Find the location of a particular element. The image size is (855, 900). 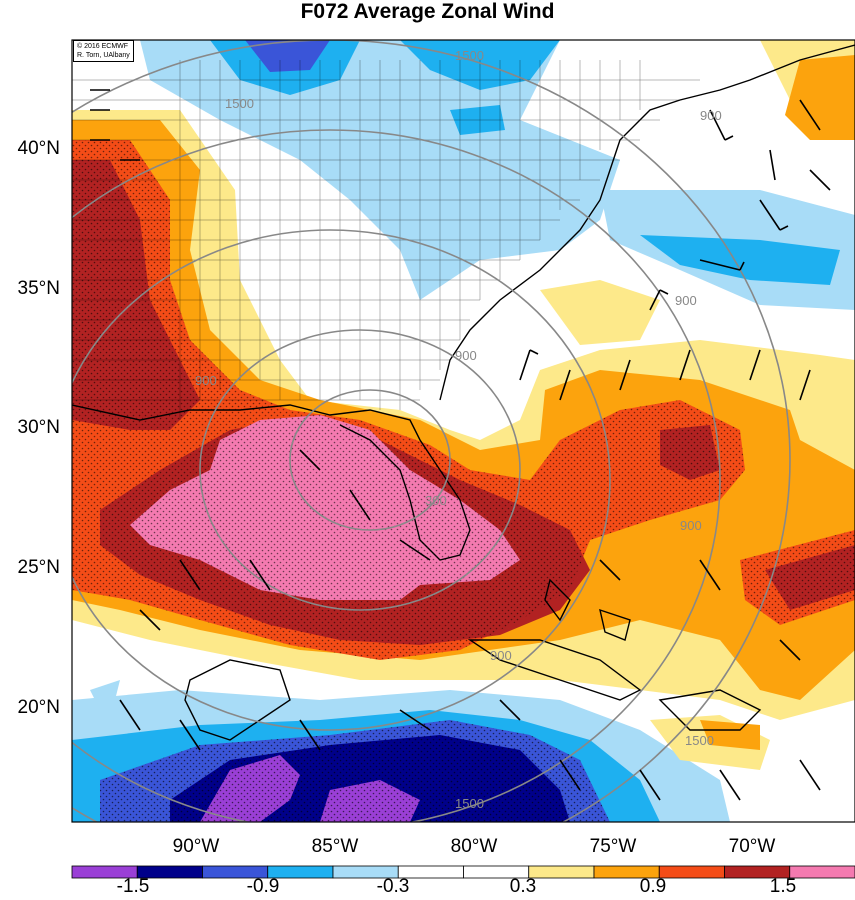

colorbar-tick-label: -0.3 is located at coordinates (393, 886).